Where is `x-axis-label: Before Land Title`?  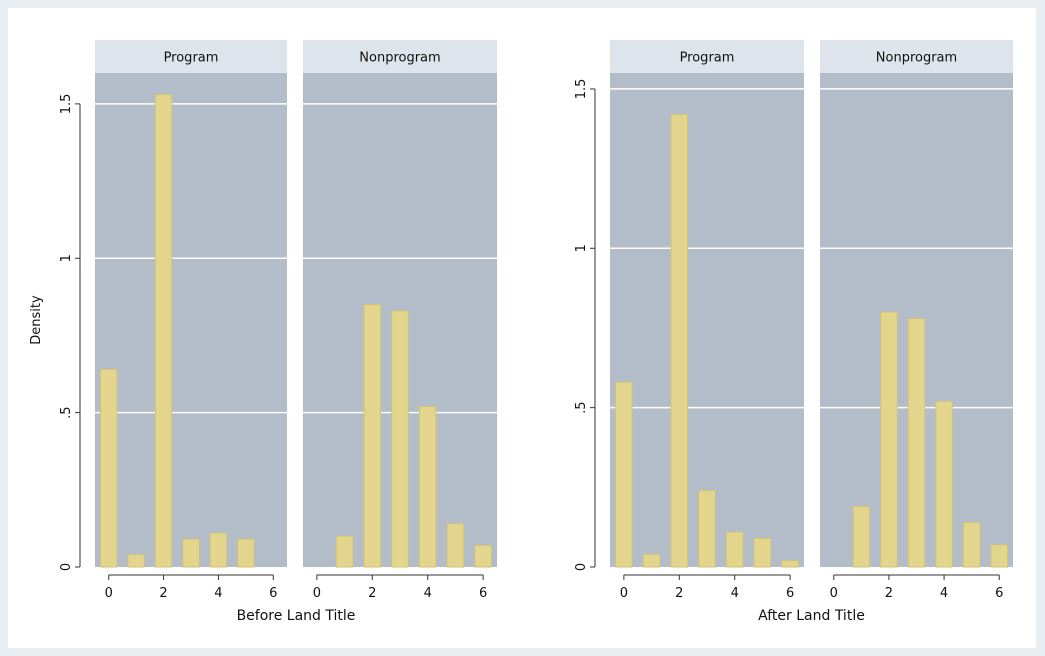 x-axis-label: Before Land Title is located at coordinates (296, 616).